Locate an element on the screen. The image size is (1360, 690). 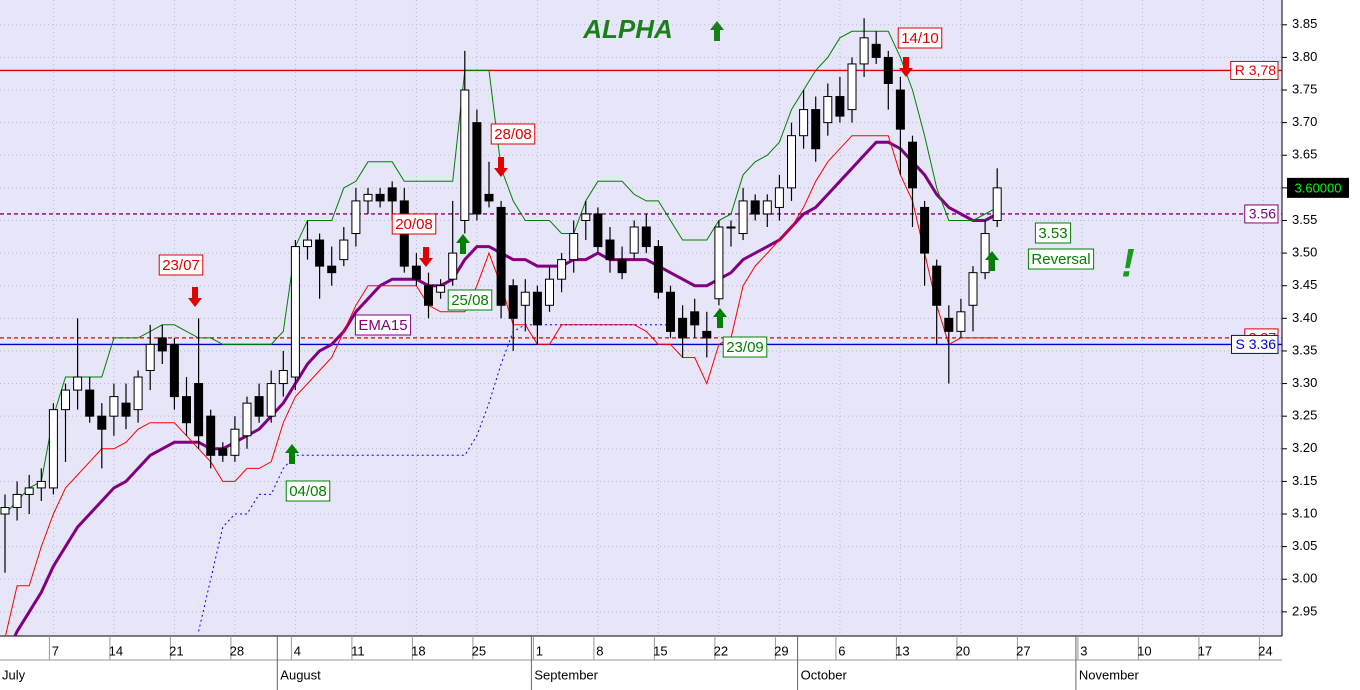
annotation-text: 23/09 is located at coordinates (745, 347).